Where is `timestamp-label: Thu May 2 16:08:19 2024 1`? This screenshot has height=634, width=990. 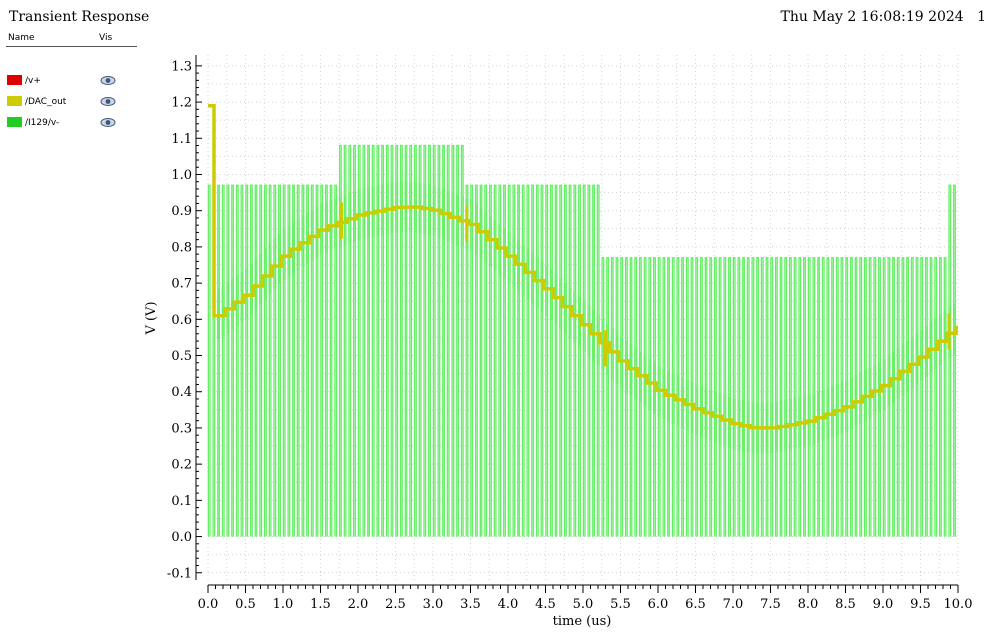 timestamp-label: Thu May 2 16:08:19 2024 1 is located at coordinates (883, 17).